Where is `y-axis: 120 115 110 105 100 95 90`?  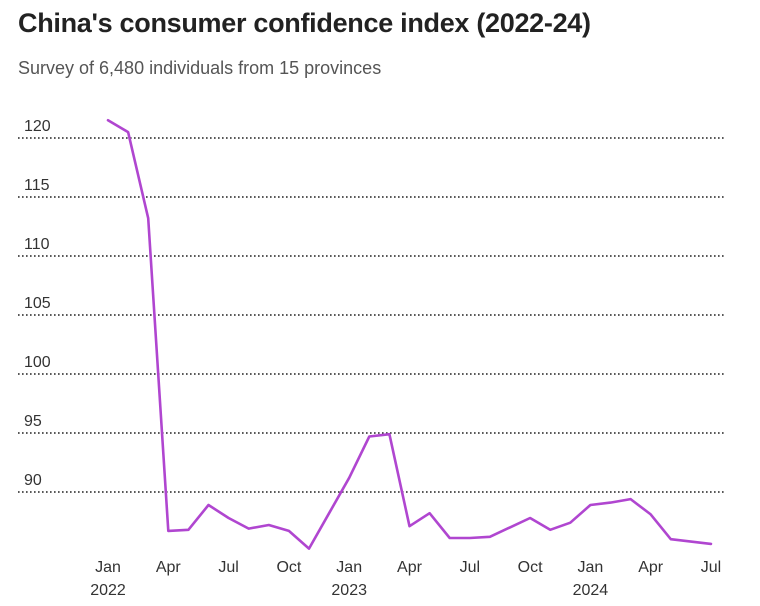
y-axis: 120 115 110 105 100 95 90 is located at coordinates (37, 303).